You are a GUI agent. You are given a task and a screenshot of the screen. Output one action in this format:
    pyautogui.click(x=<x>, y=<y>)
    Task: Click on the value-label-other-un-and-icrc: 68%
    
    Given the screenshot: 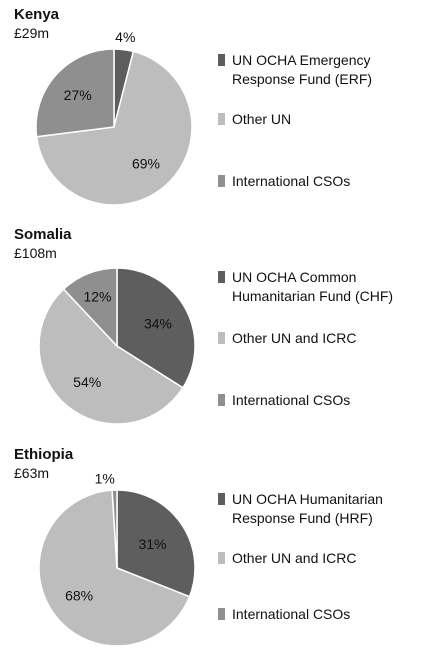 What is the action you would take?
    pyautogui.click(x=79, y=596)
    